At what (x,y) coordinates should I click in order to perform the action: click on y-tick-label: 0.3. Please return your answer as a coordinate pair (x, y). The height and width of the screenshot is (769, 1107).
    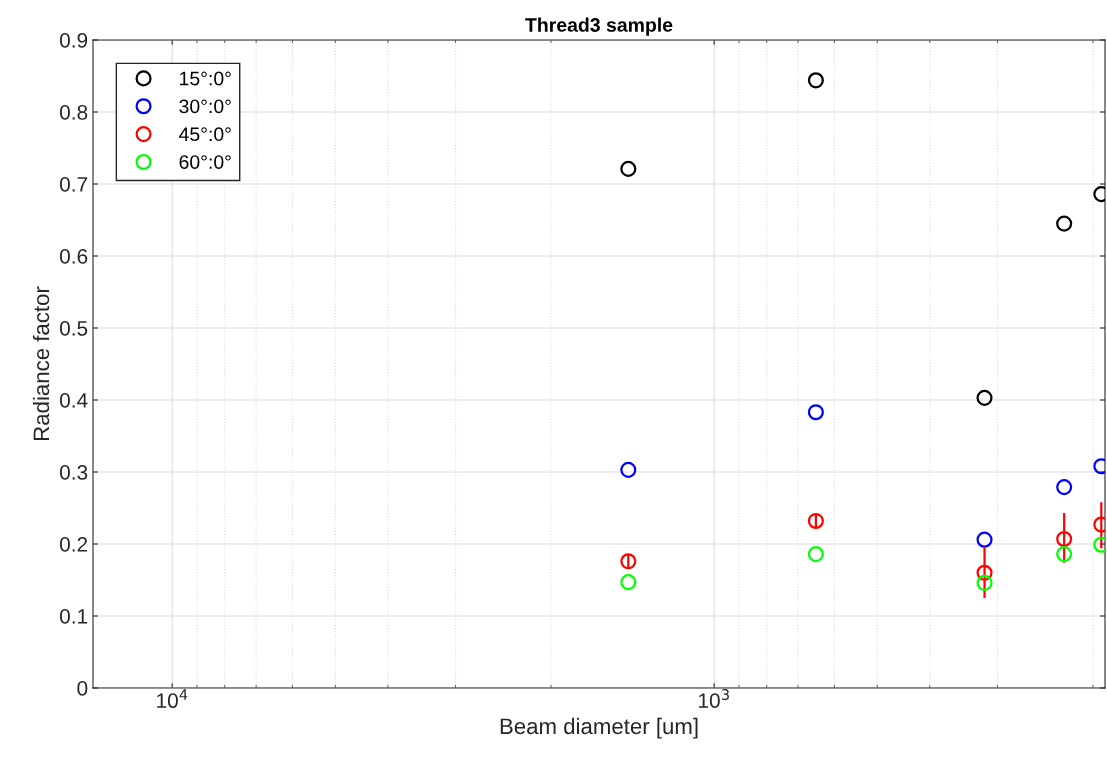
    Looking at the image, I should click on (73, 472).